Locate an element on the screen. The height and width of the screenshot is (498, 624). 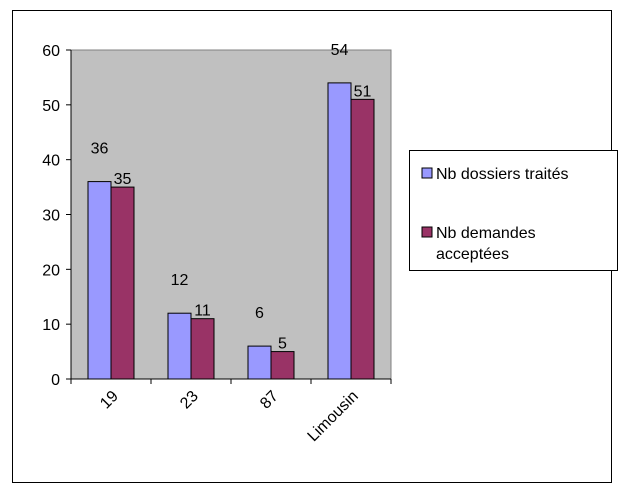
legend-swatch-nb-dossiers is located at coordinates (427, 173).